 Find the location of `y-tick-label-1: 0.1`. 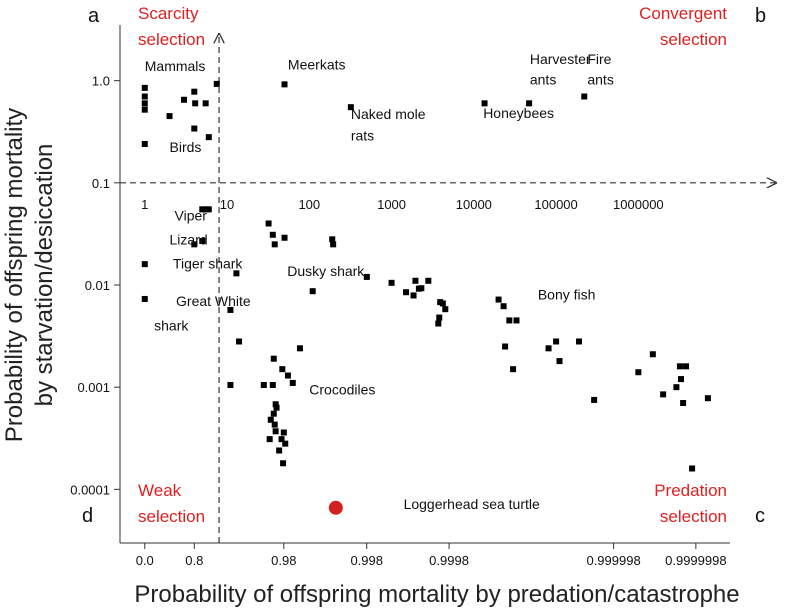

y-tick-label-1: 0.1 is located at coordinates (101, 183).